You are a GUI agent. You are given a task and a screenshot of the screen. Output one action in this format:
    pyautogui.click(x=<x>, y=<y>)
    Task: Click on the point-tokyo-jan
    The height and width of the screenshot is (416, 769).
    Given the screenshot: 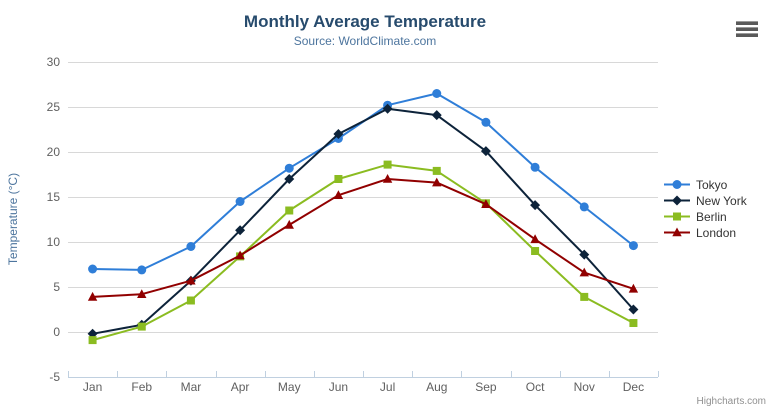 What is the action you would take?
    pyautogui.click(x=93, y=269)
    